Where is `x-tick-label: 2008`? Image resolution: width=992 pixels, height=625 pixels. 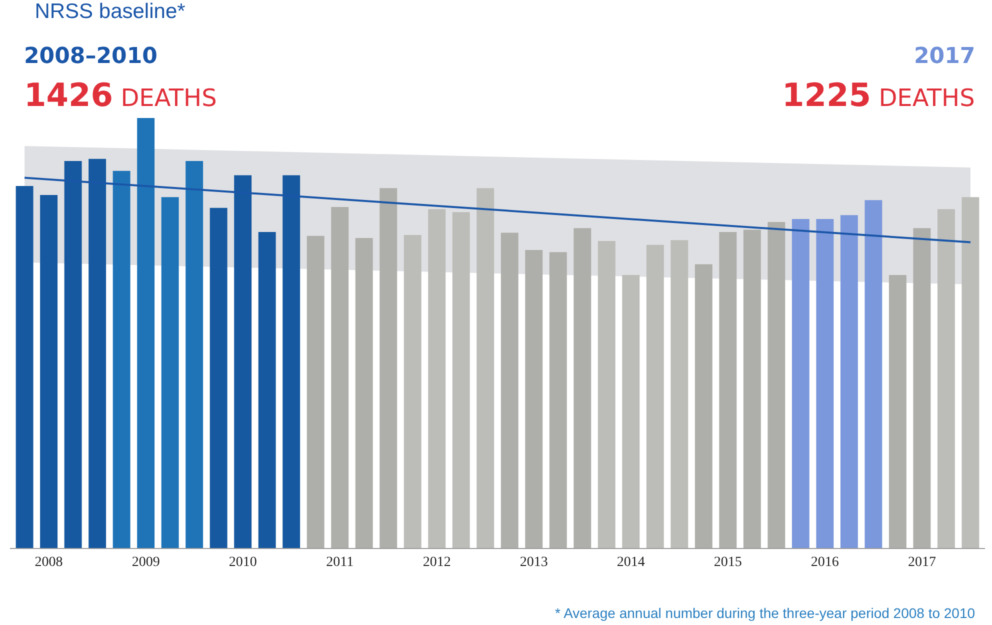
x-tick-label: 2008 is located at coordinates (48, 562).